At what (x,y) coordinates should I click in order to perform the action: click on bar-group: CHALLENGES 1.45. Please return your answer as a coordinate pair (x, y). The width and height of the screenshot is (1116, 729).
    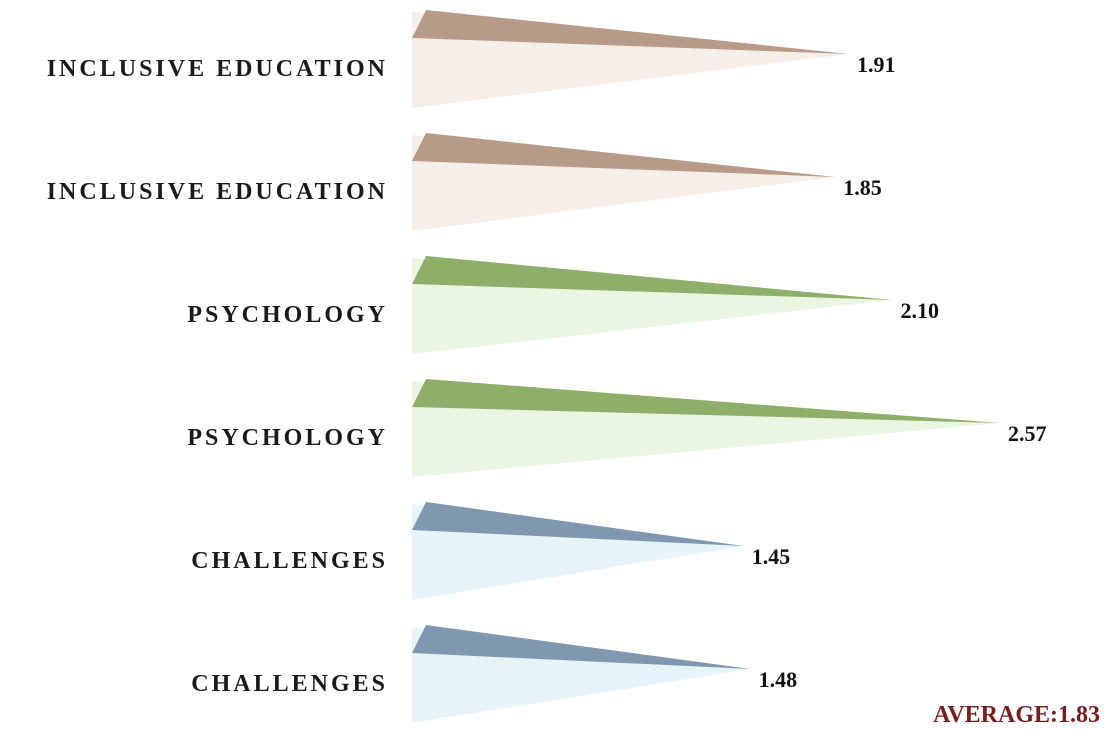
    Looking at the image, I should click on (490, 551).